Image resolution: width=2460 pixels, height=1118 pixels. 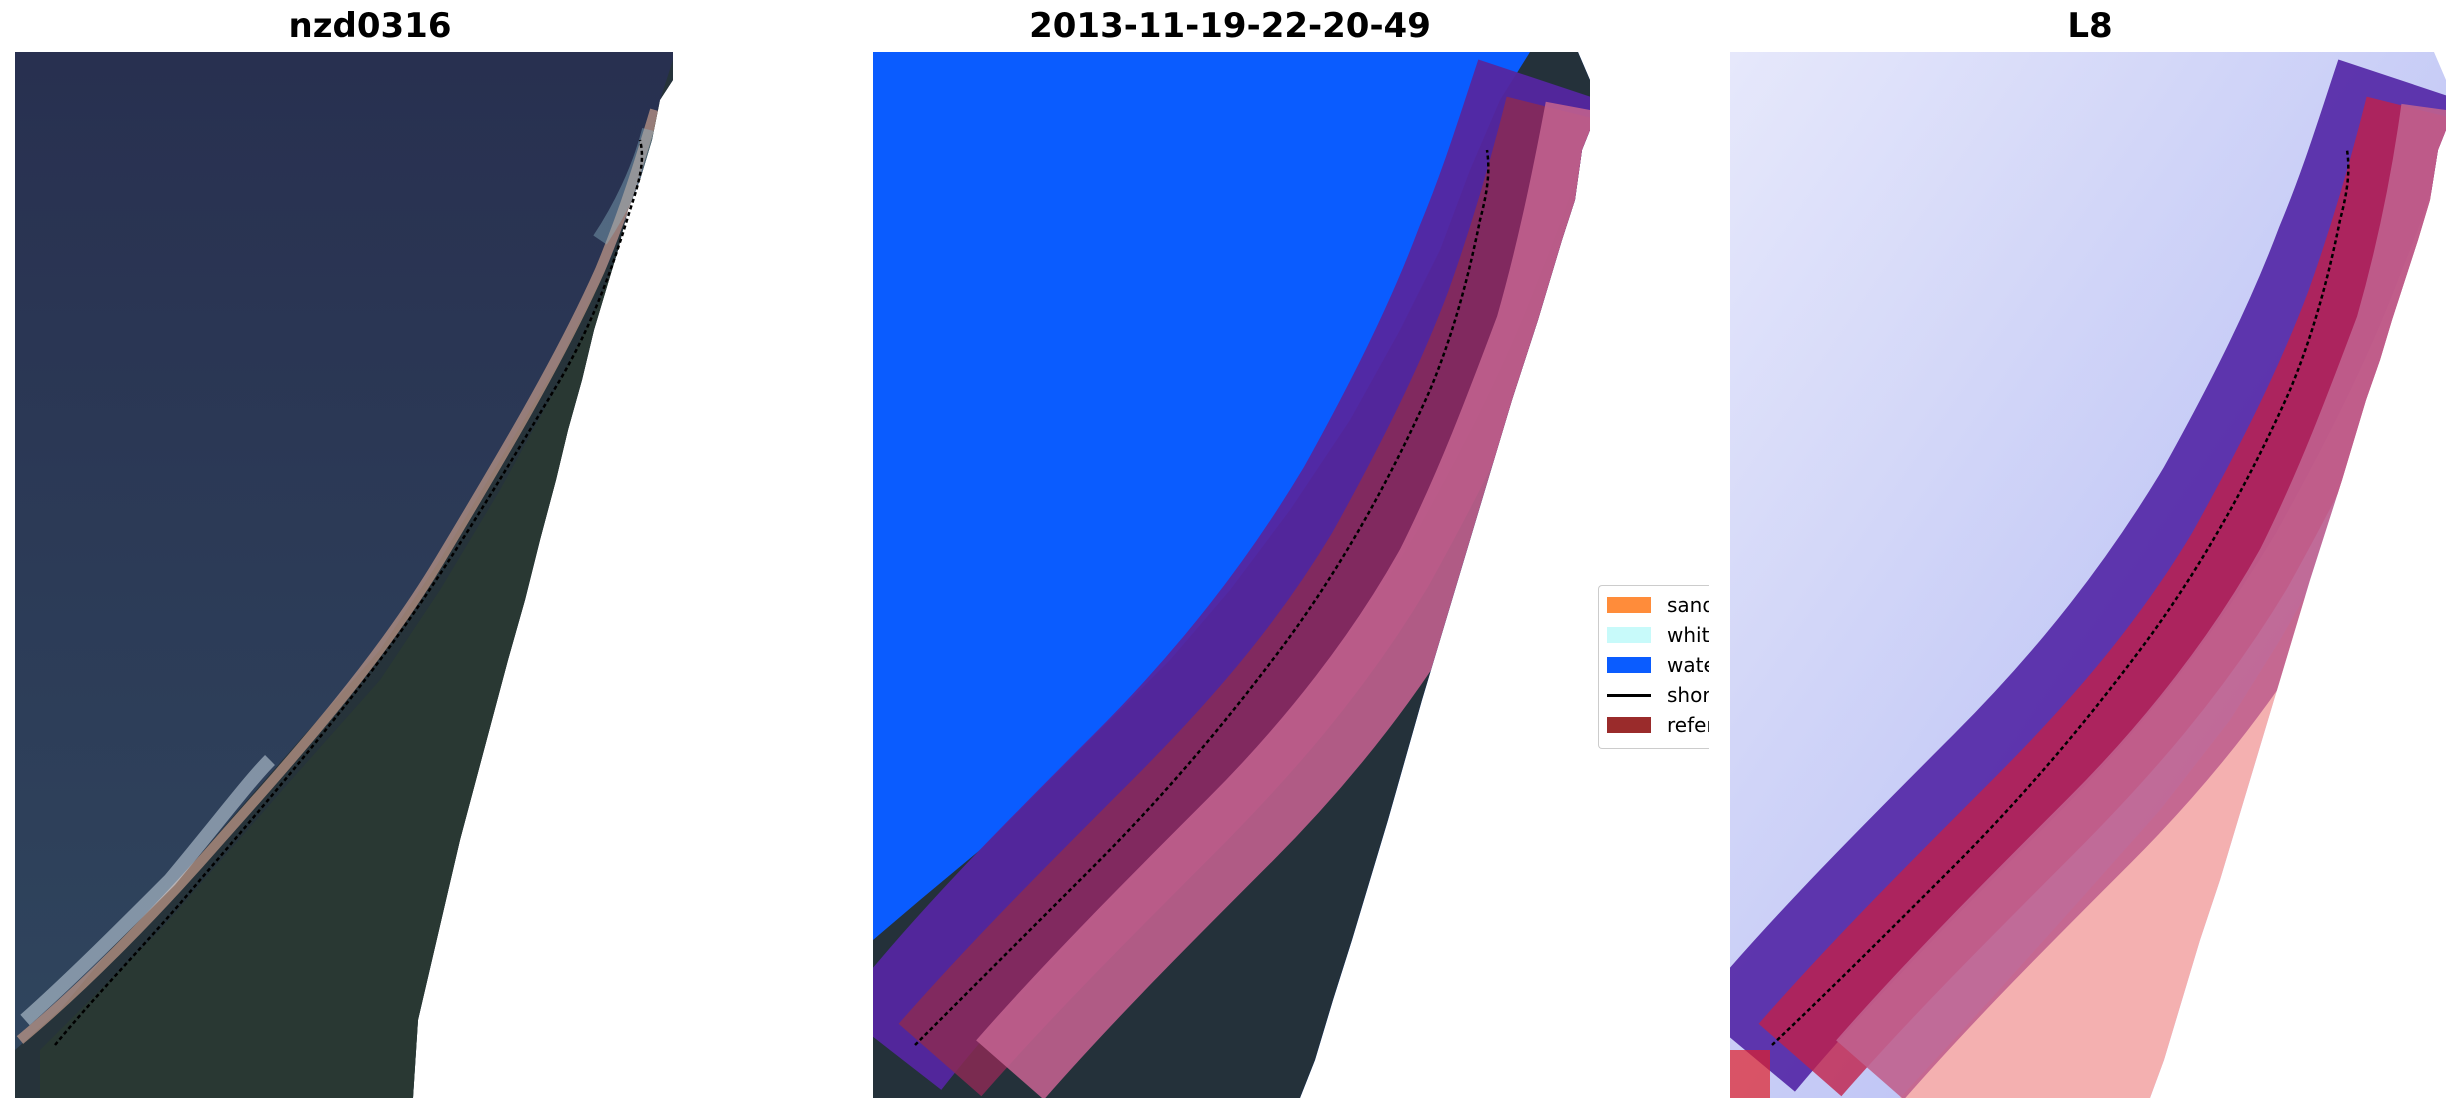 I want to click on sand-swatch-icon, so click(x=1629, y=605).